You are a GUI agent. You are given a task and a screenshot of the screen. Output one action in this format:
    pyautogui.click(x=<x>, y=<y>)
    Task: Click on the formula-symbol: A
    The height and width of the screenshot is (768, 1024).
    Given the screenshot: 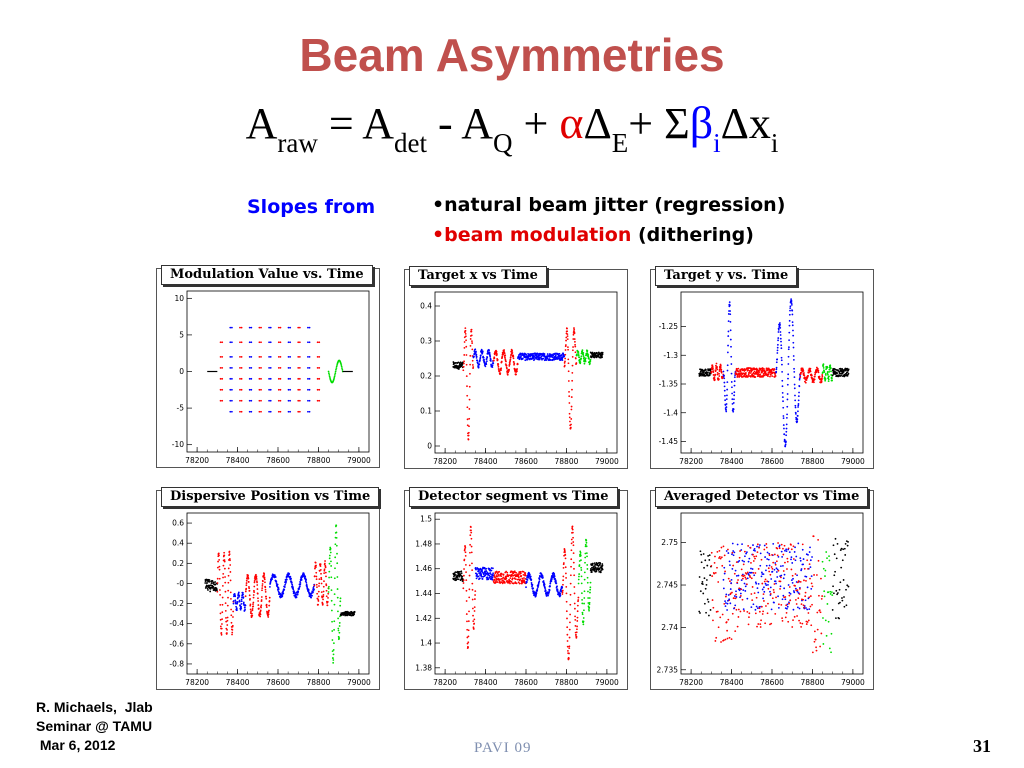 What is the action you would take?
    pyautogui.click(x=261, y=123)
    